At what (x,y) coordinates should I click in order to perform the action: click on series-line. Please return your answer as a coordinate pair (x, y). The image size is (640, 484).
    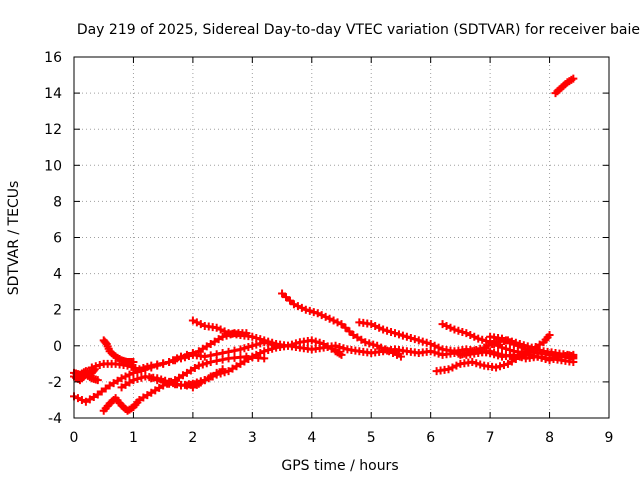
    Looking at the image, I should click on (175, 372).